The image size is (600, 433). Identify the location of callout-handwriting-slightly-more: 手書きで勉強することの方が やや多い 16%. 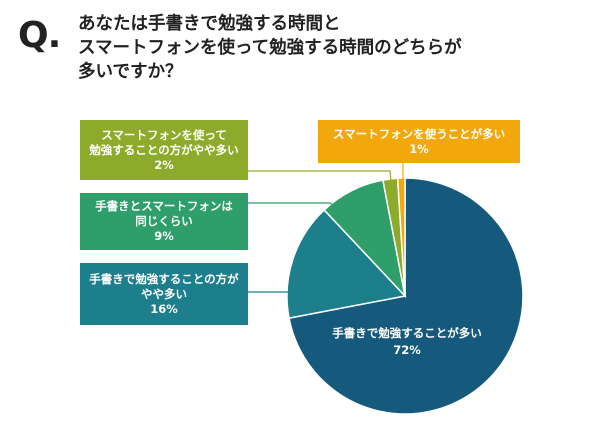
(164, 294).